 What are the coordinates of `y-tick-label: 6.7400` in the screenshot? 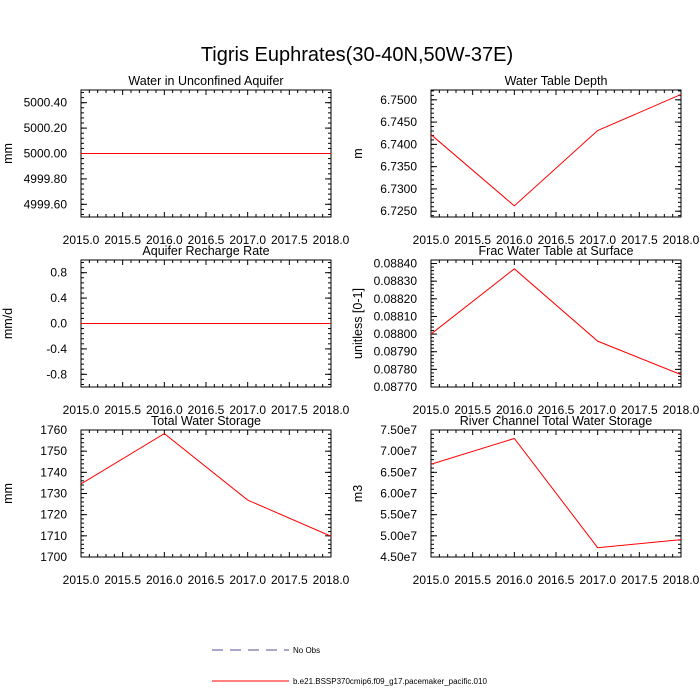 It's located at (398, 144).